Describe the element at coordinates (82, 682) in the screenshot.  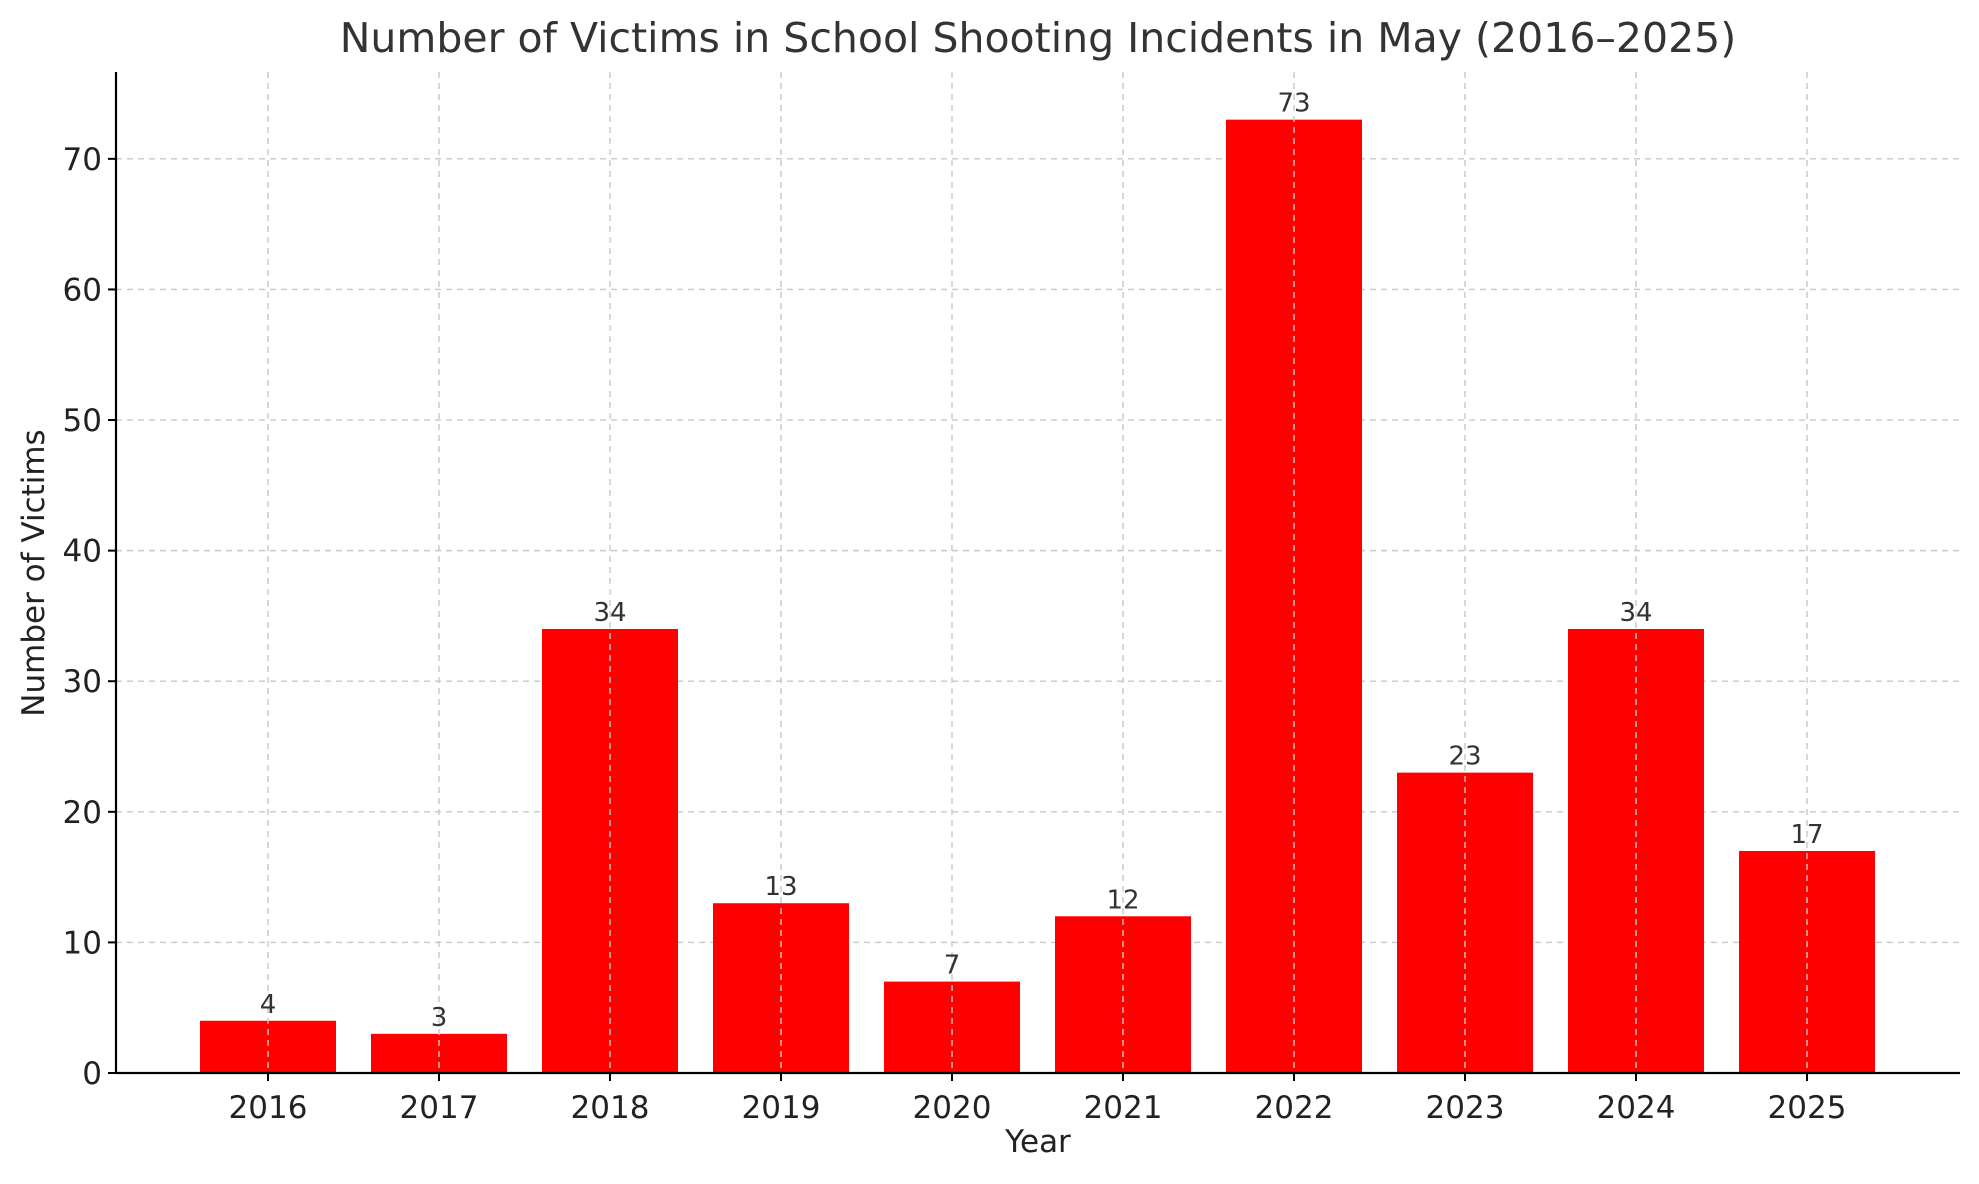
I see `y-tick-label: 30` at that location.